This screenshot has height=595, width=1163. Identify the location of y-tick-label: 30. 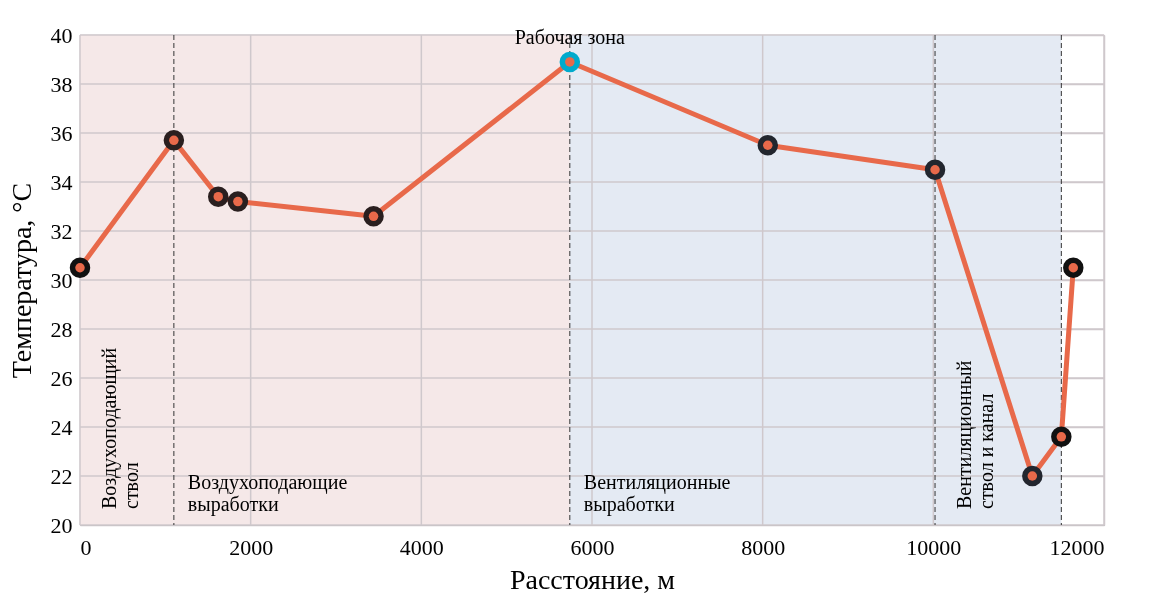
(61, 280).